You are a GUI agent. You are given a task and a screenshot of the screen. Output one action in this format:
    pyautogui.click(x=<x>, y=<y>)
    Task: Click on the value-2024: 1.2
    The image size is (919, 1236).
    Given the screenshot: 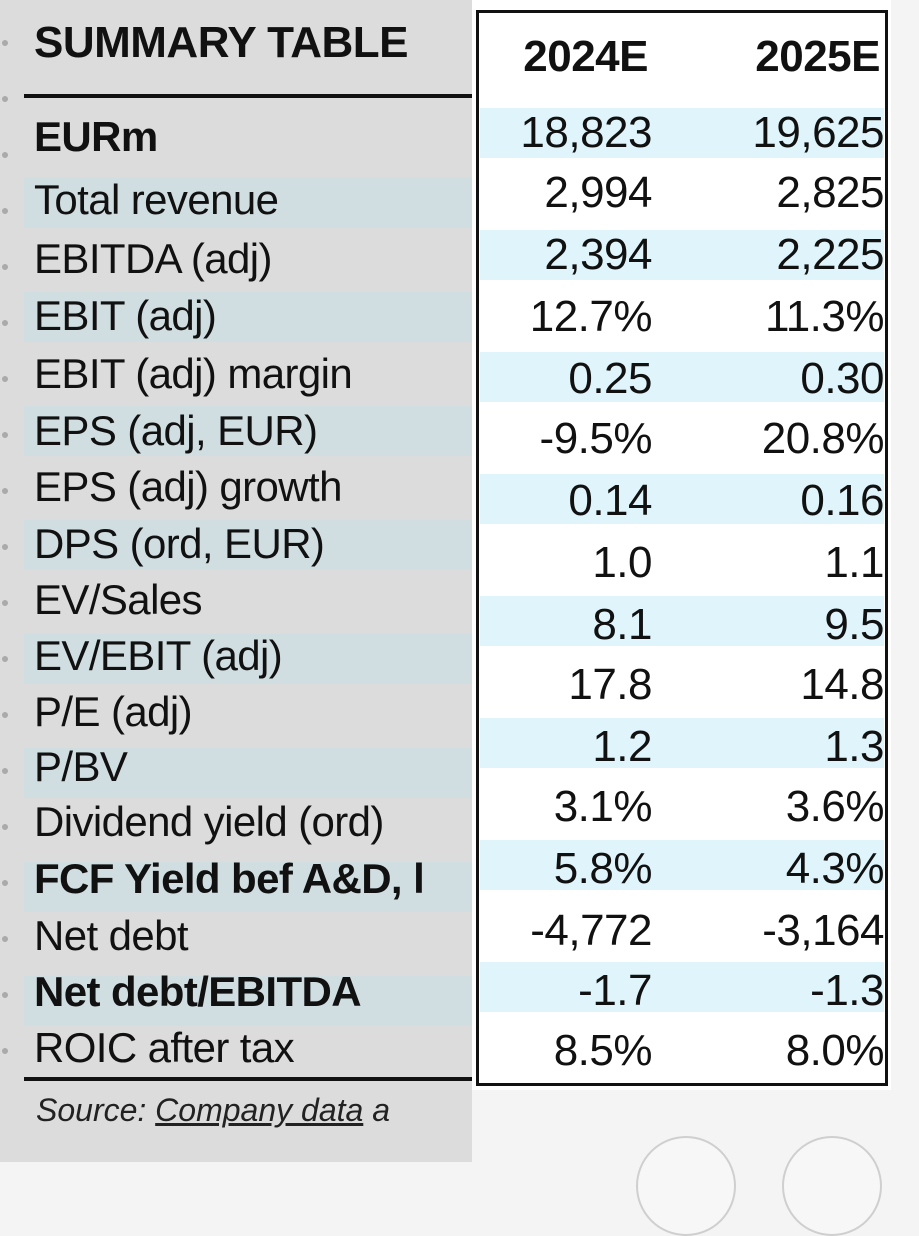 What is the action you would take?
    pyautogui.click(x=622, y=746)
    